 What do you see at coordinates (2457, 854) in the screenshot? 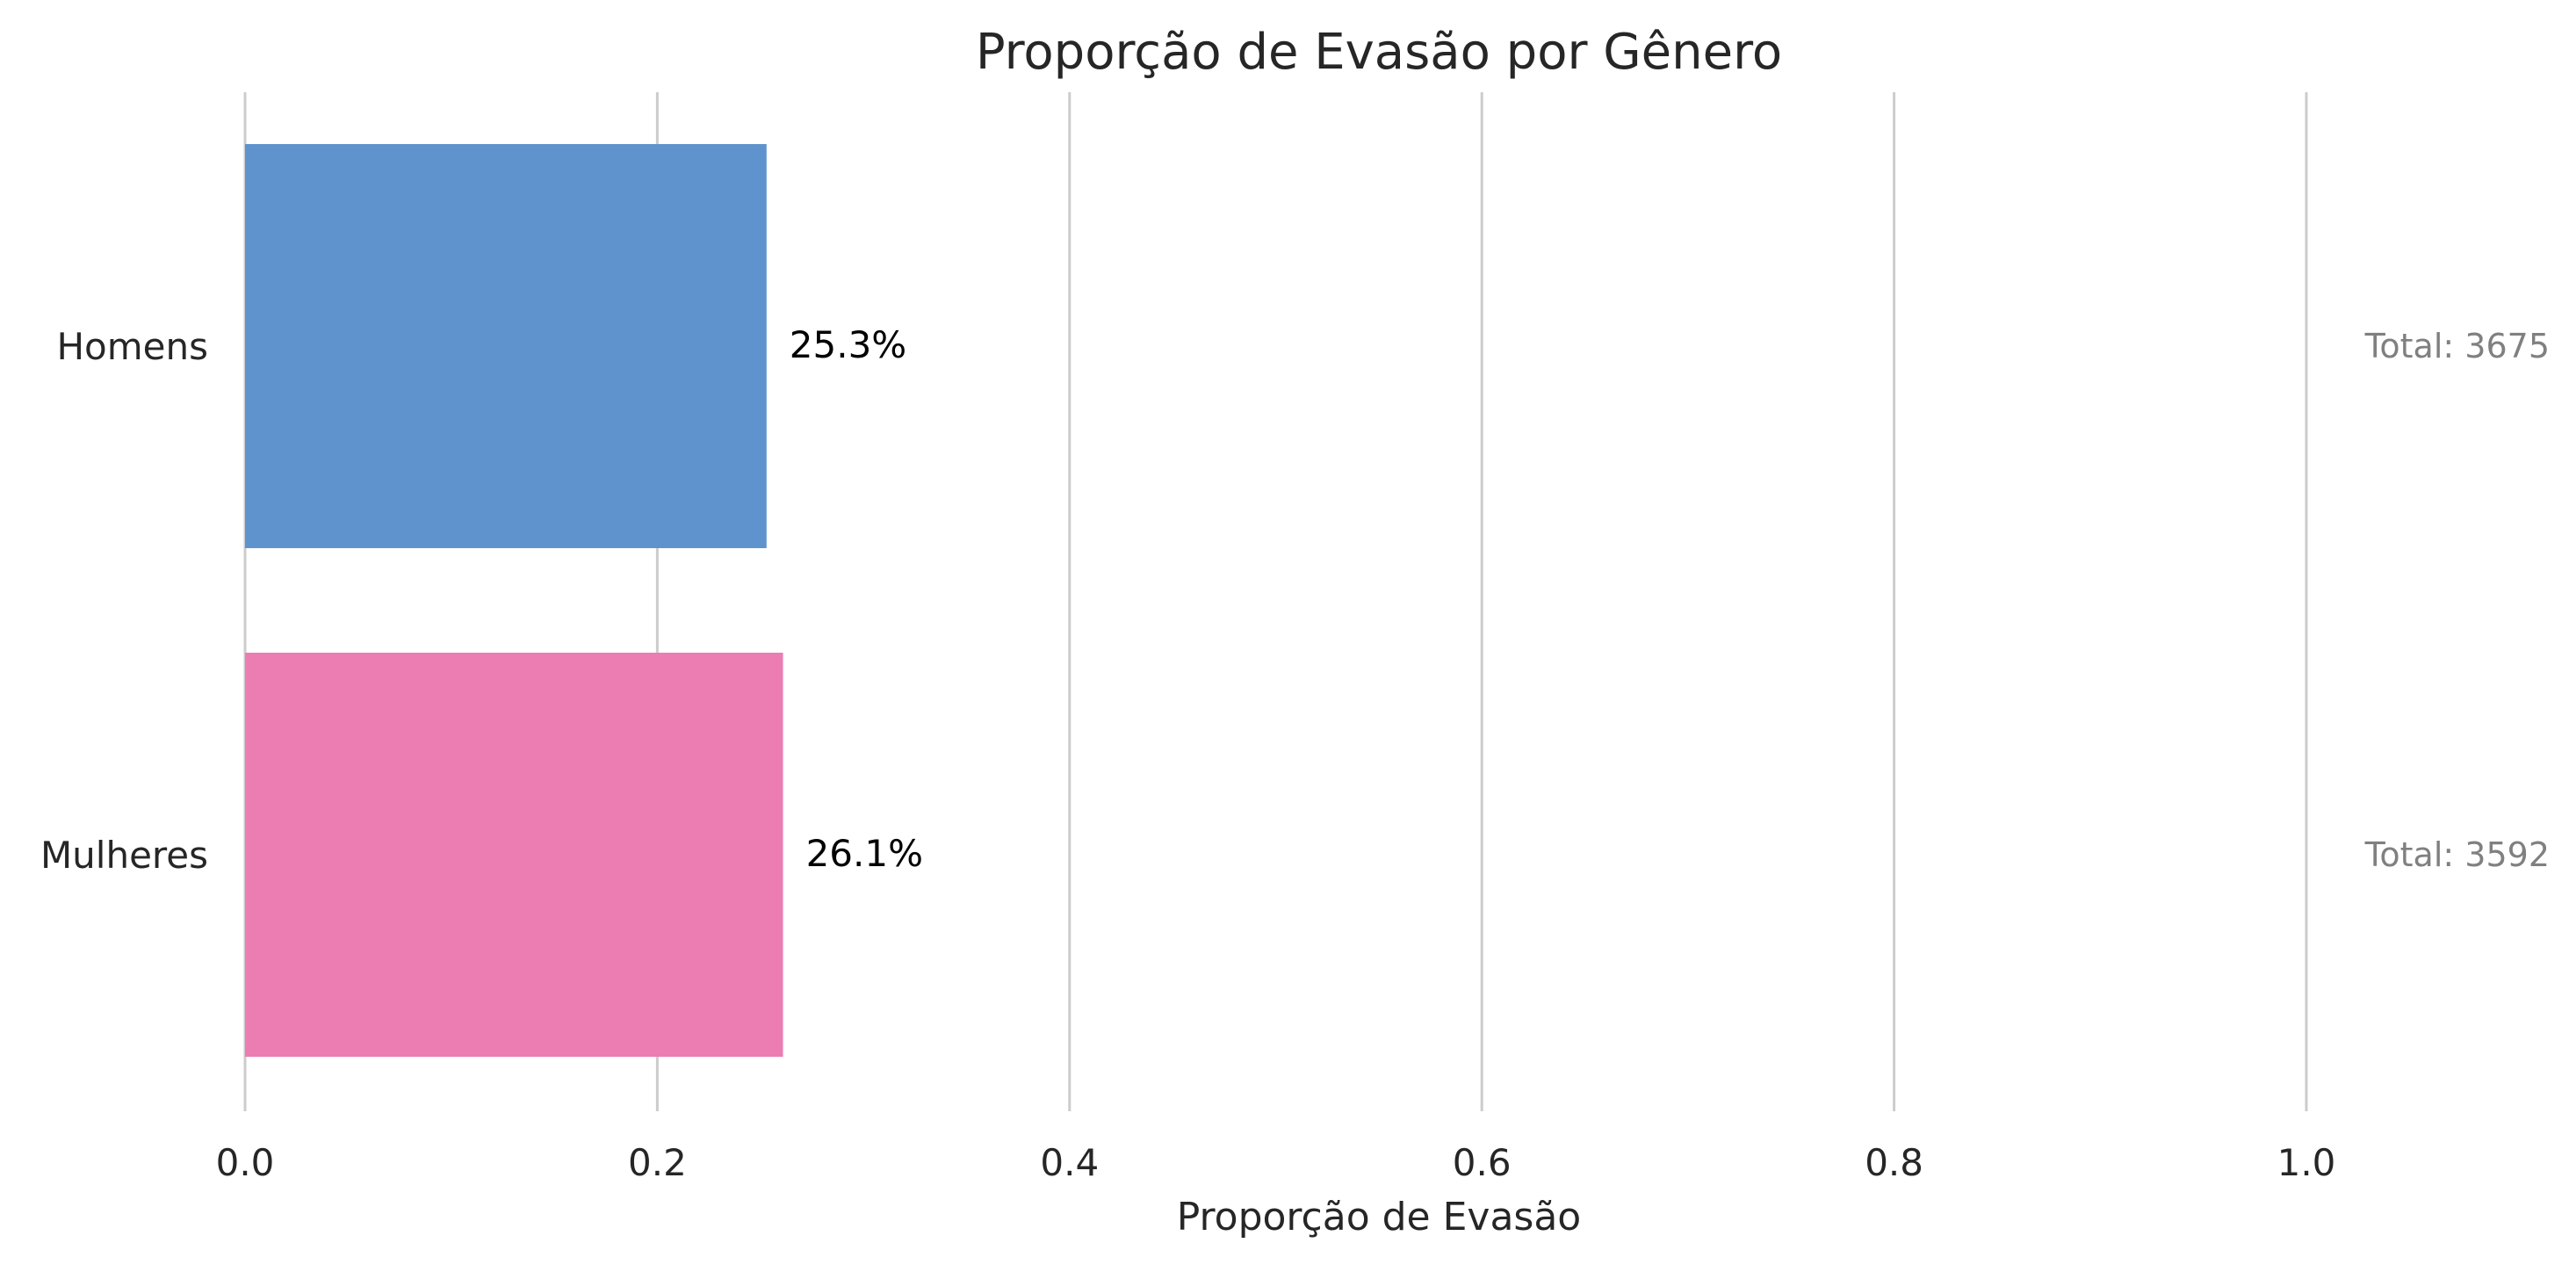
I see `total-annotation: Total: 3592` at bounding box center [2457, 854].